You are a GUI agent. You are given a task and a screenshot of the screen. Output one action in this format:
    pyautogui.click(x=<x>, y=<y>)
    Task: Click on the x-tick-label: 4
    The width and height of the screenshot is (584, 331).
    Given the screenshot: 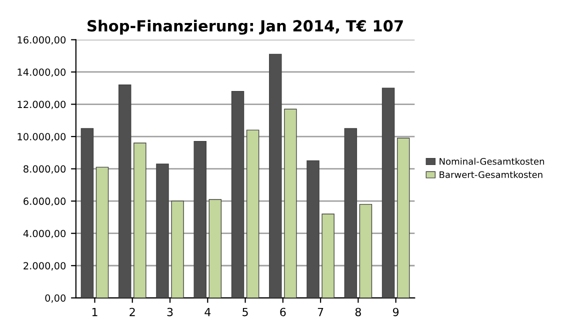 What is the action you would take?
    pyautogui.click(x=207, y=312)
    